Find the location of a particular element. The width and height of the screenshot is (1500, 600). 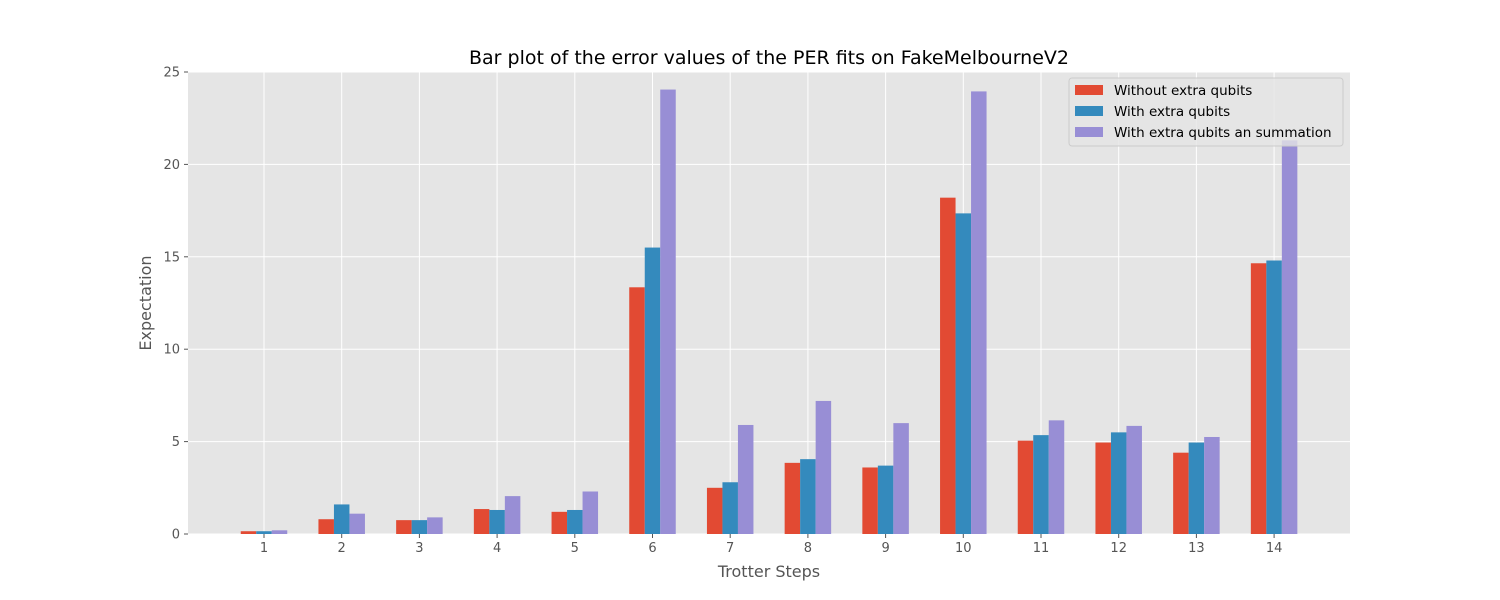

x-tick-label: 13 is located at coordinates (1196, 548).